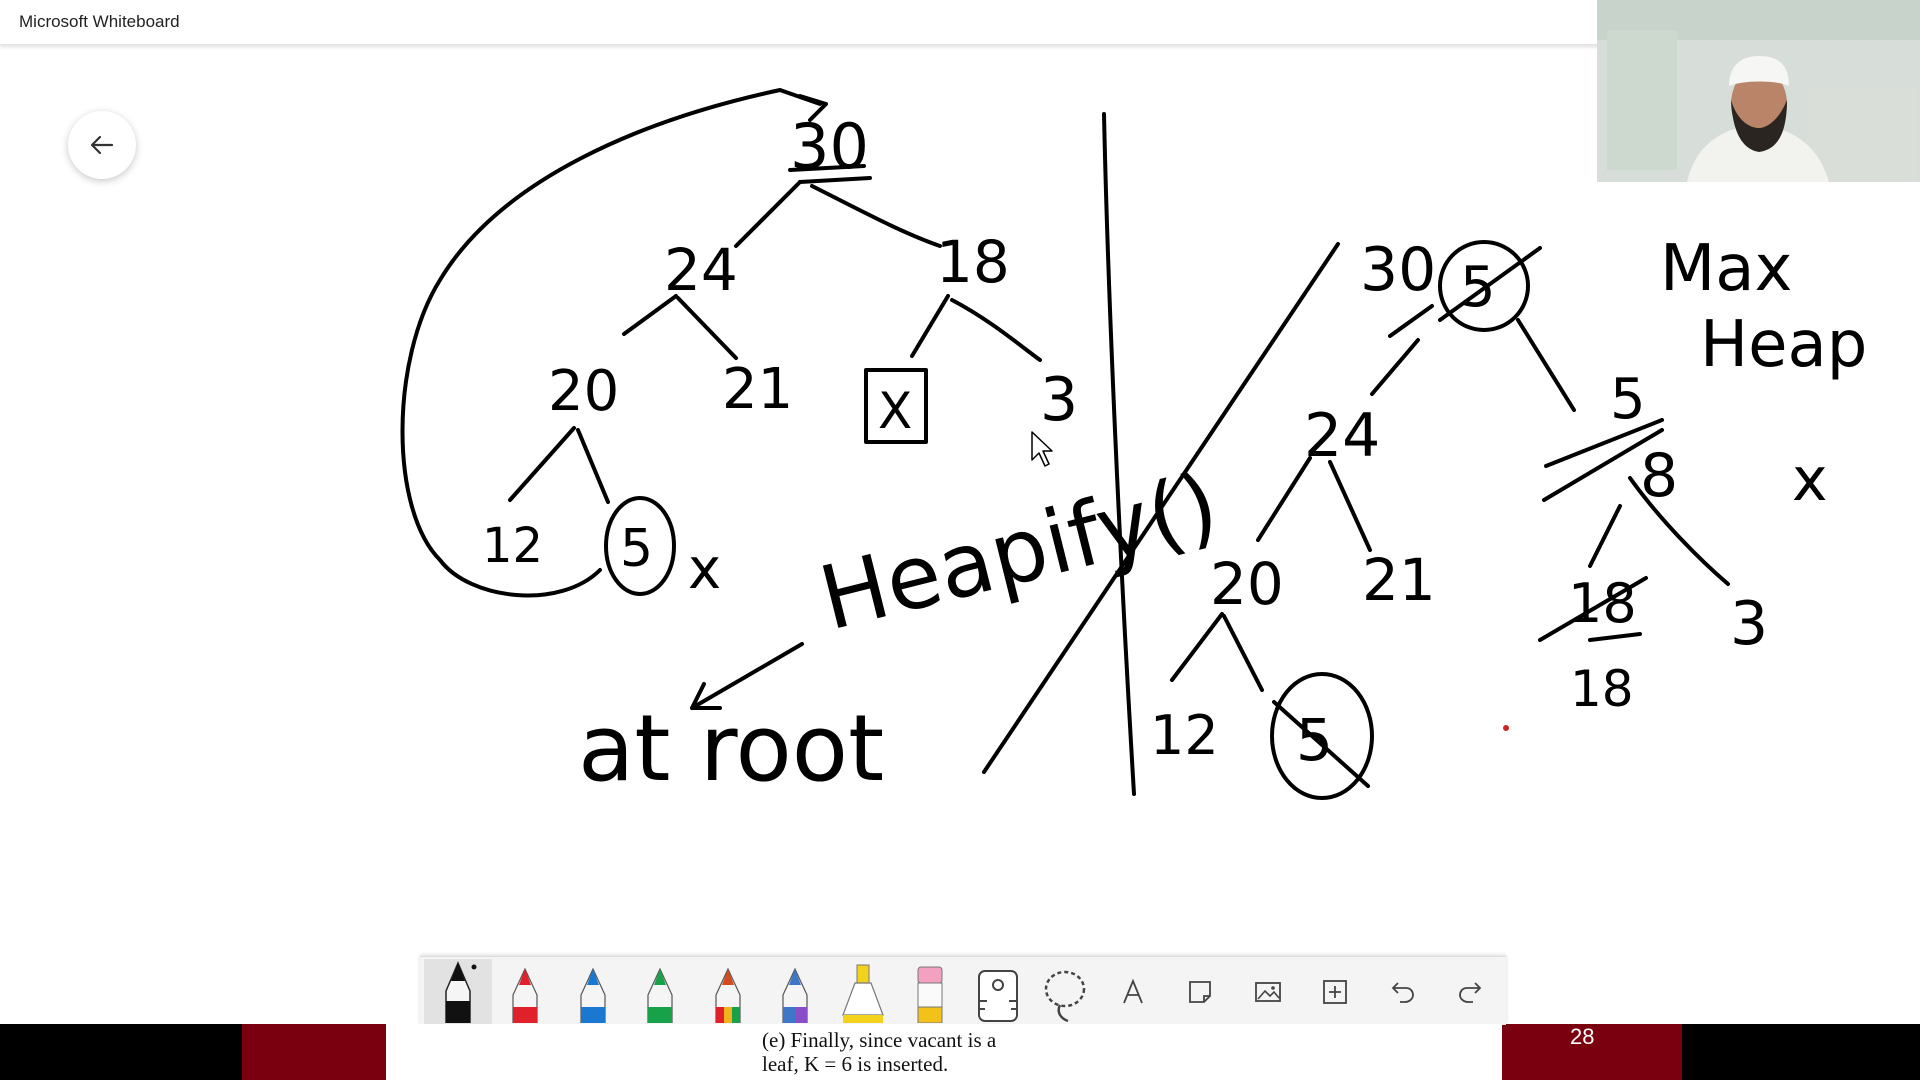 Image resolution: width=1920 pixels, height=1080 pixels. I want to click on left-node-20: 20, so click(583, 391).